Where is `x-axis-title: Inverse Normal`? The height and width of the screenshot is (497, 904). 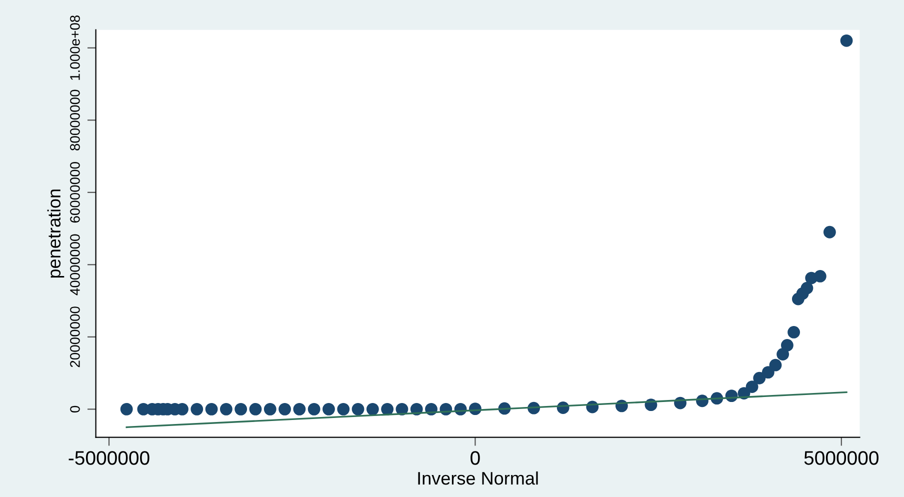
x-axis-title: Inverse Normal is located at coordinates (478, 478).